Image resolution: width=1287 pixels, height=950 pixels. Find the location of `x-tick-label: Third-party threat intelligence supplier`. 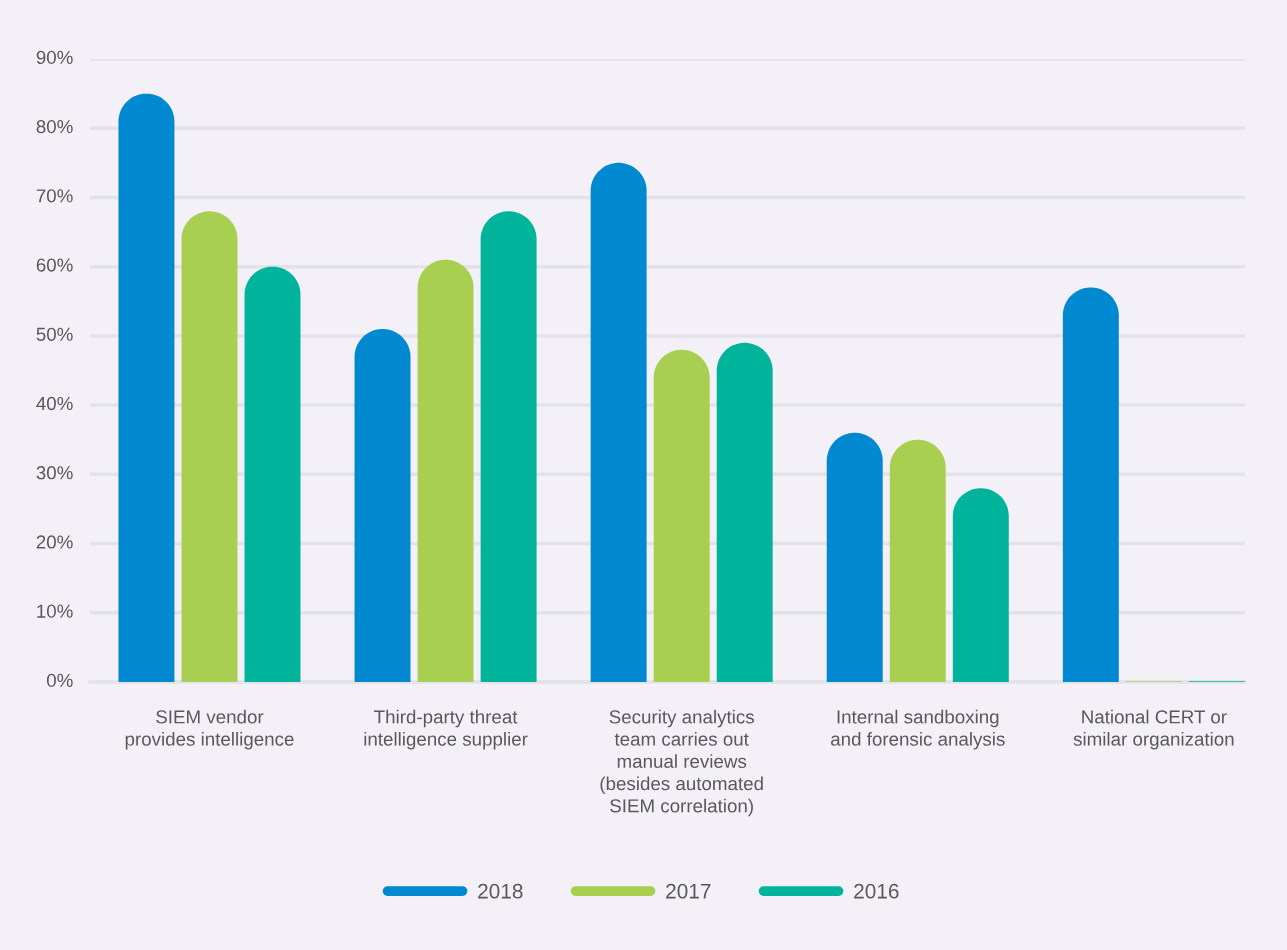

x-tick-label: Third-party threat intelligence supplier is located at coordinates (446, 729).